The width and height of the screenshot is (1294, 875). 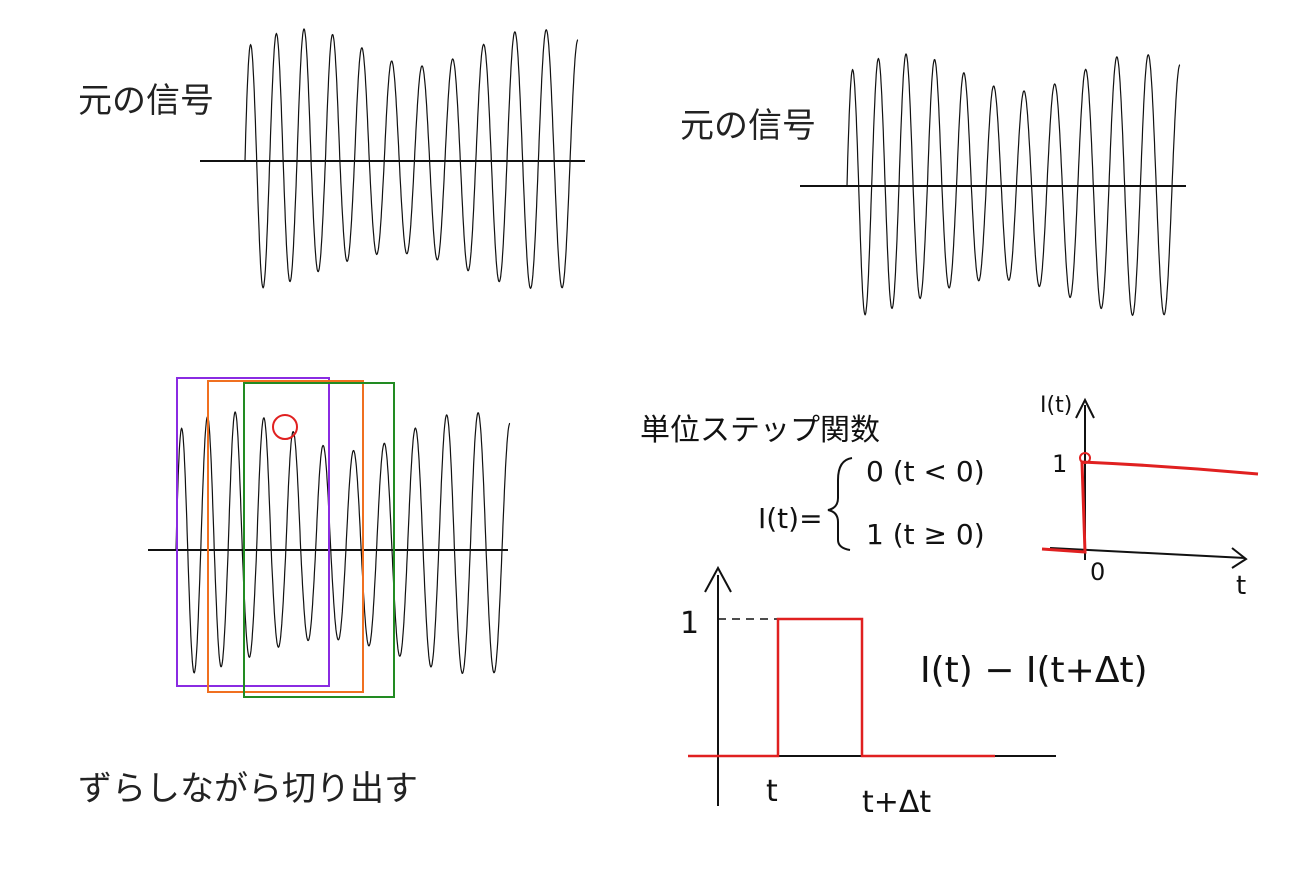 I want to click on pulse-plot: 1 t t+Δt I(t) − I(t+Δt), so click(x=914, y=692).